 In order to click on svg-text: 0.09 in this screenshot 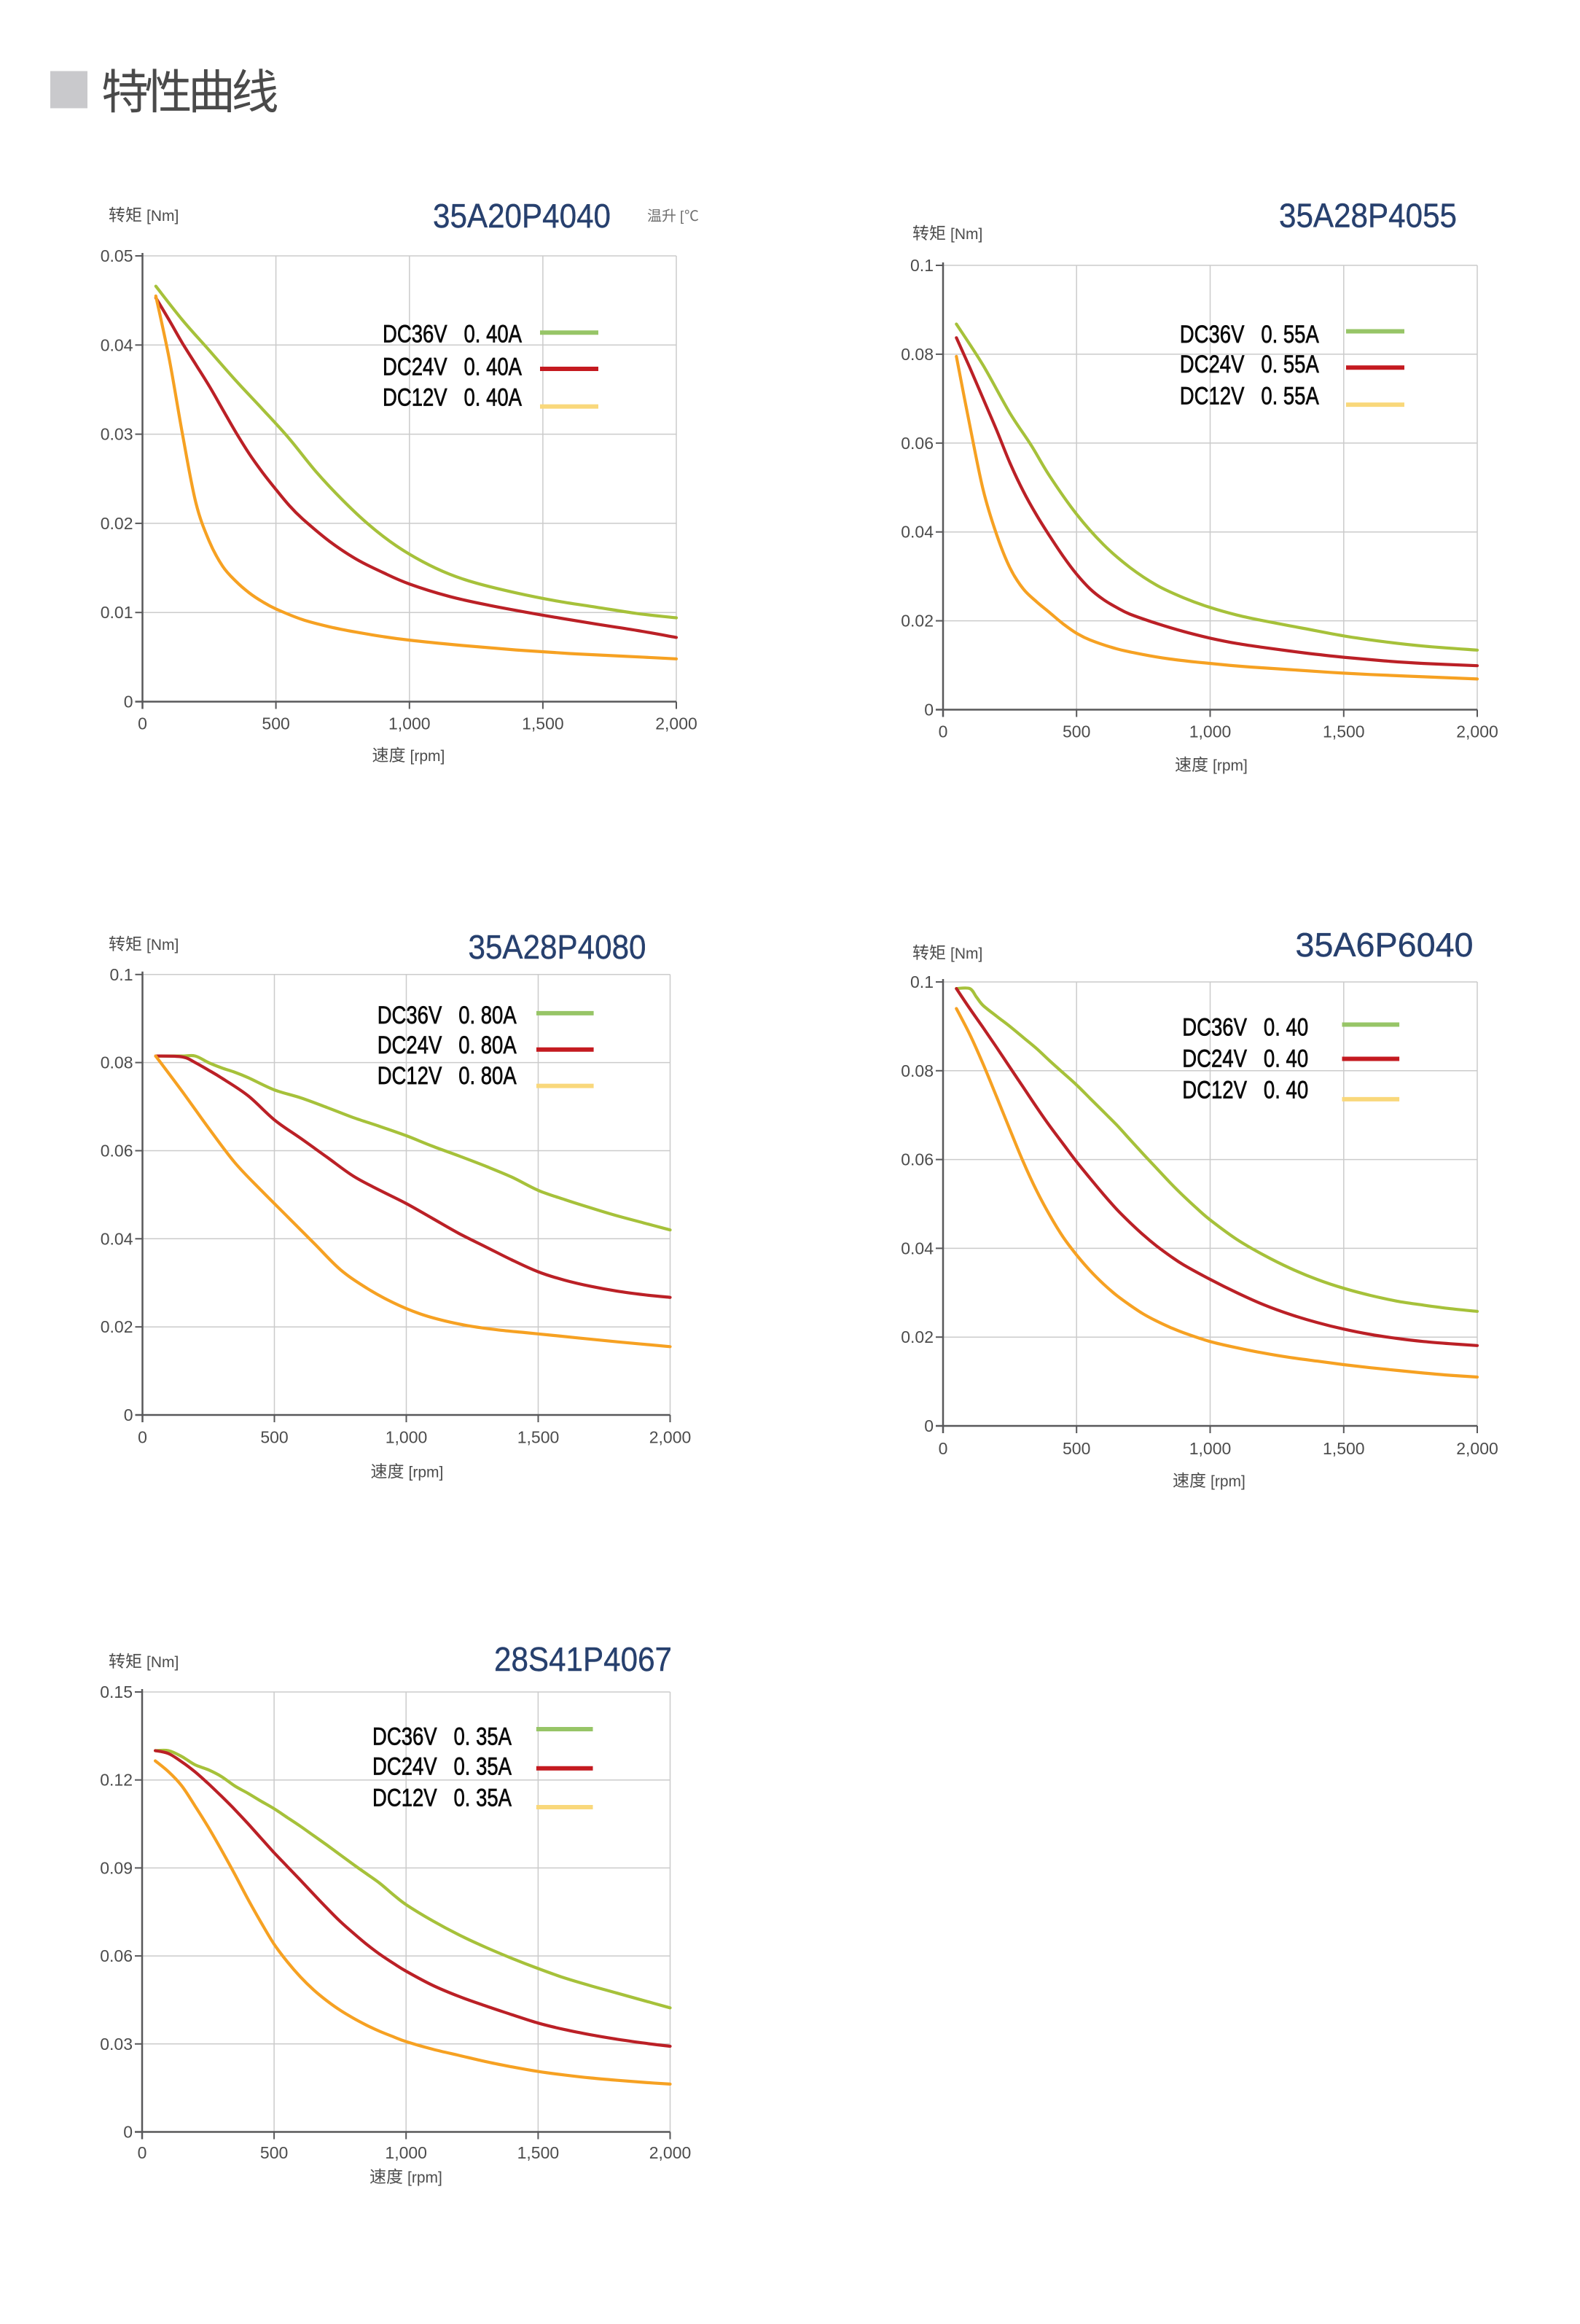, I will do `click(116, 1867)`.